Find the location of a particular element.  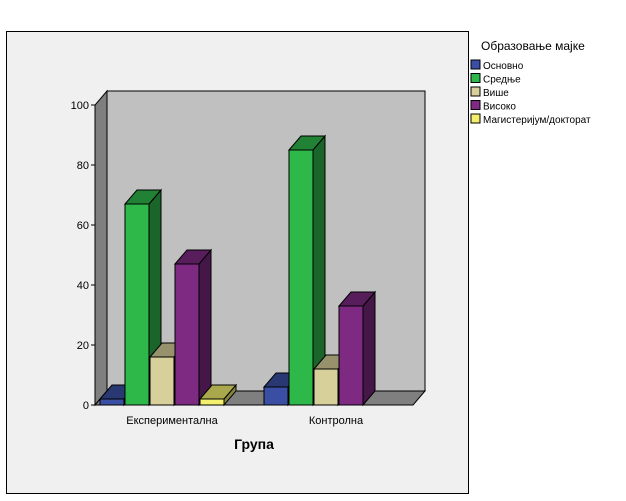

left-wall is located at coordinates (101, 248).